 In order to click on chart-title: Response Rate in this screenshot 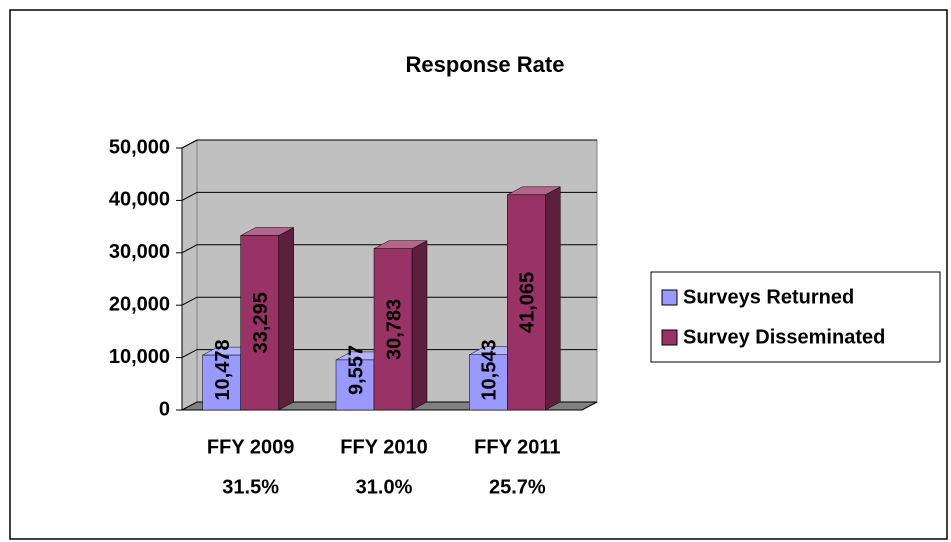, I will do `click(485, 64)`.